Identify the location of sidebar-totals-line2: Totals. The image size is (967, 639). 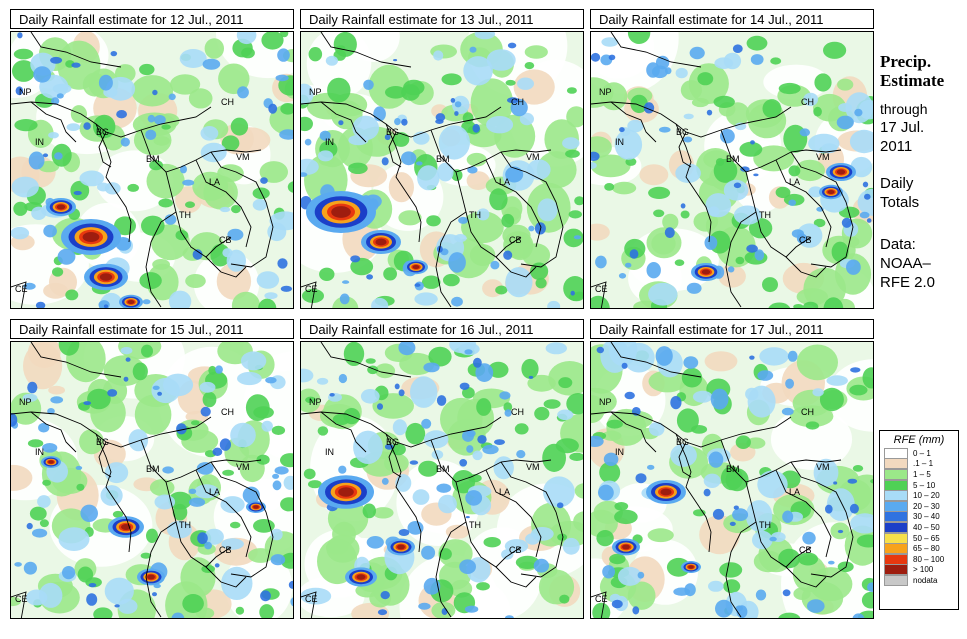
(900, 202).